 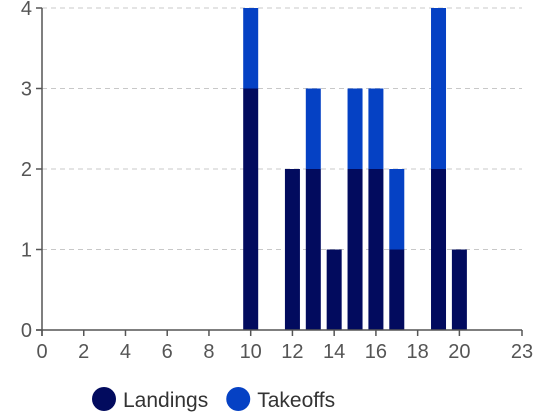 I want to click on x-tick-label-18: 18, so click(x=418, y=352).